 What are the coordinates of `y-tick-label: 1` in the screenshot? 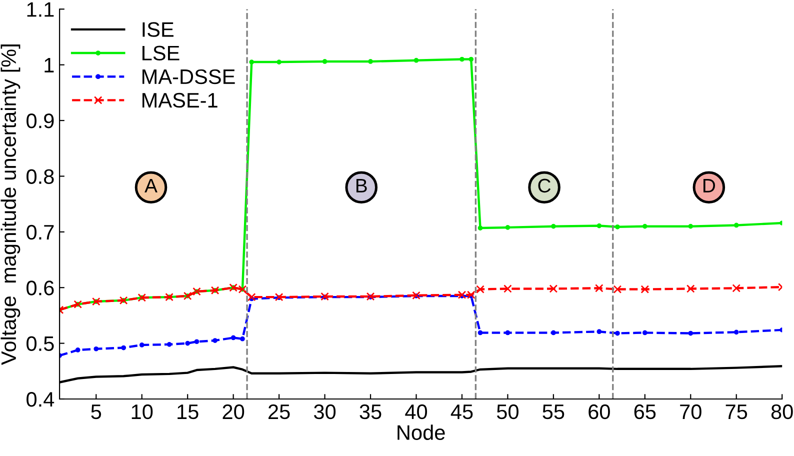 It's located at (49, 65).